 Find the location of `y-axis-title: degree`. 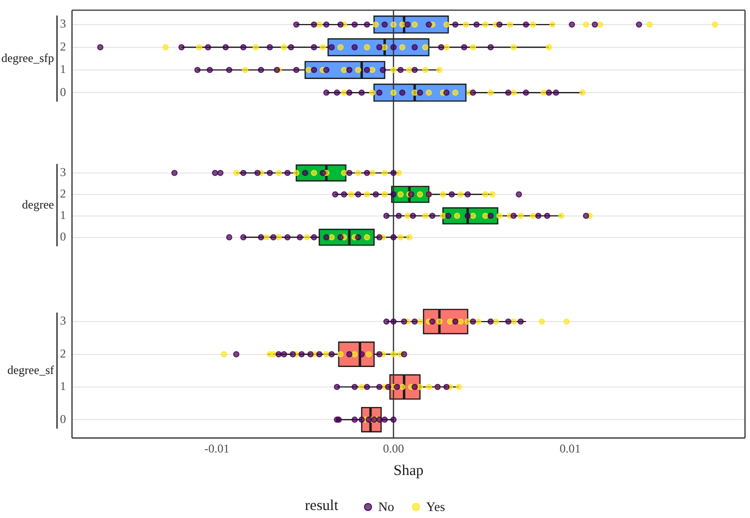

y-axis-title: degree is located at coordinates (38, 204).